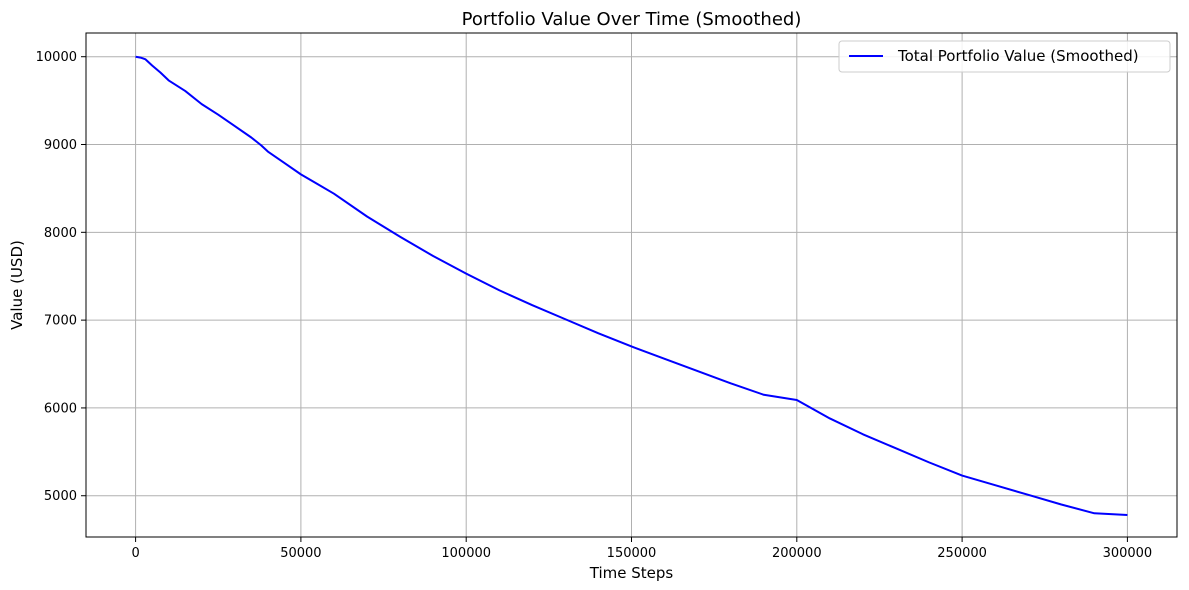  Describe the element at coordinates (61, 277) in the screenshot. I see `y-axis-ticks: 5000 6000 7000 8000 9000 10000` at that location.